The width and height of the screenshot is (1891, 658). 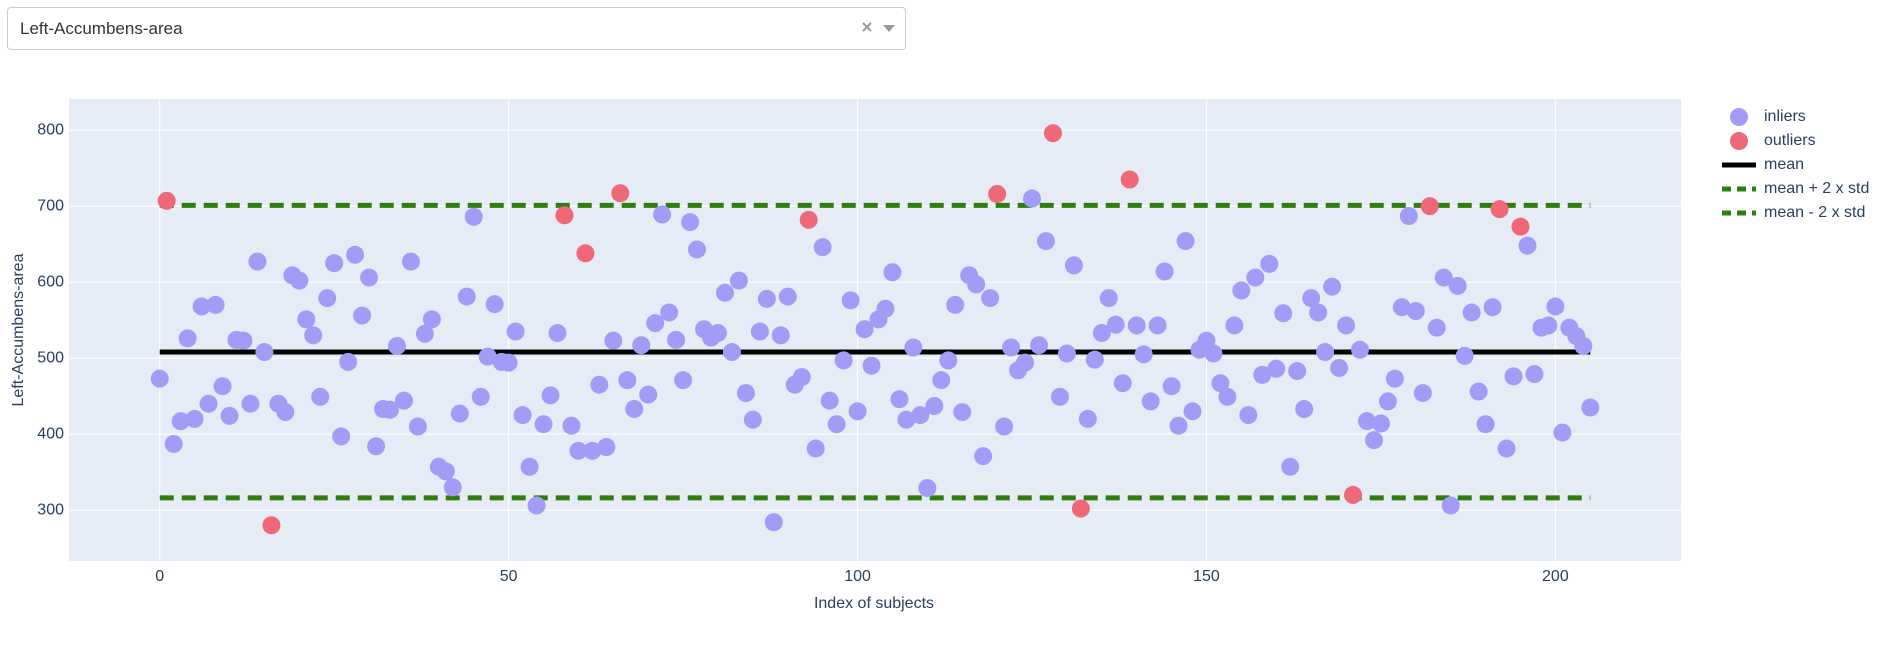 What do you see at coordinates (1785, 116) in the screenshot?
I see `legend-label: inliers` at bounding box center [1785, 116].